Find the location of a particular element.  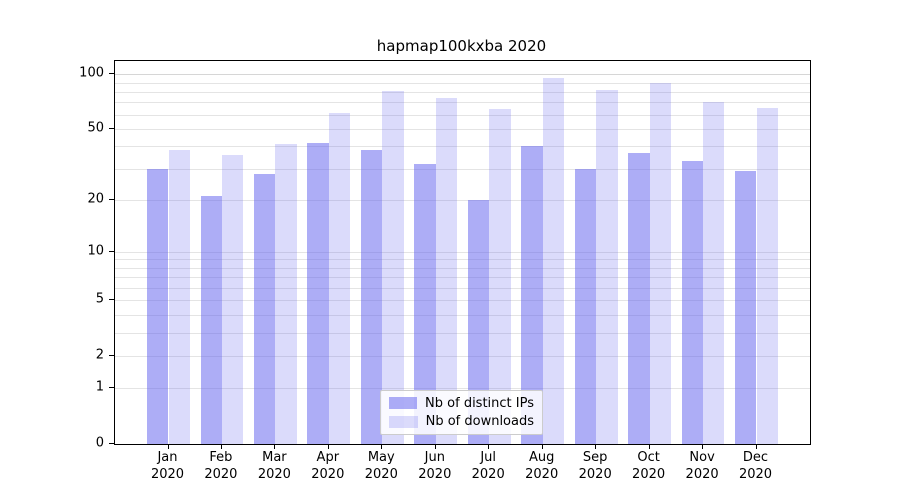

x-tick-label-sep: Sep 2020 is located at coordinates (595, 466).